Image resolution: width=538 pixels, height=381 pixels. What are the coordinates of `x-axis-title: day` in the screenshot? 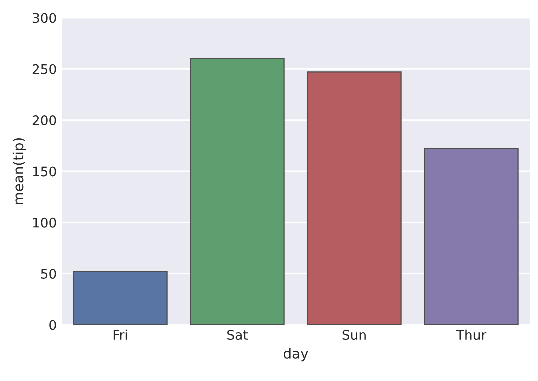 It's located at (296, 355).